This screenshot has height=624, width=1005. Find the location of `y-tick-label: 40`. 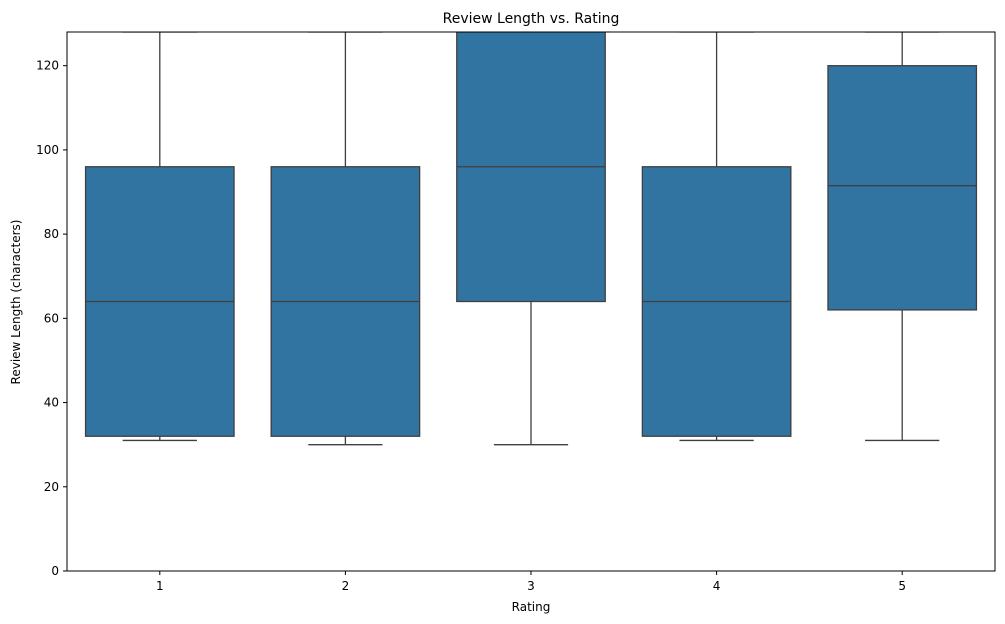

y-tick-label: 40 is located at coordinates (51, 403).